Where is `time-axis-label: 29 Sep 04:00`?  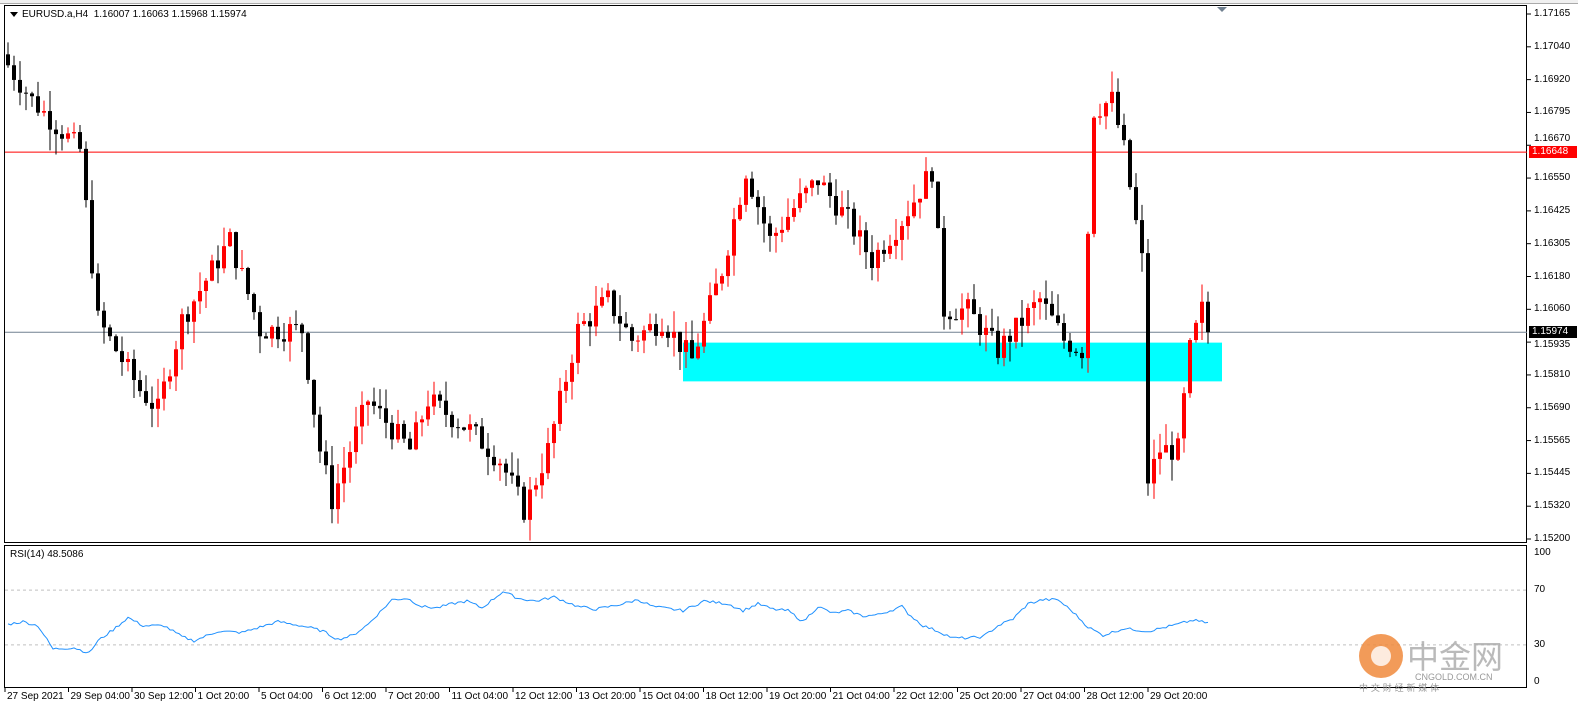 time-axis-label: 29 Sep 04:00 is located at coordinates (100, 696).